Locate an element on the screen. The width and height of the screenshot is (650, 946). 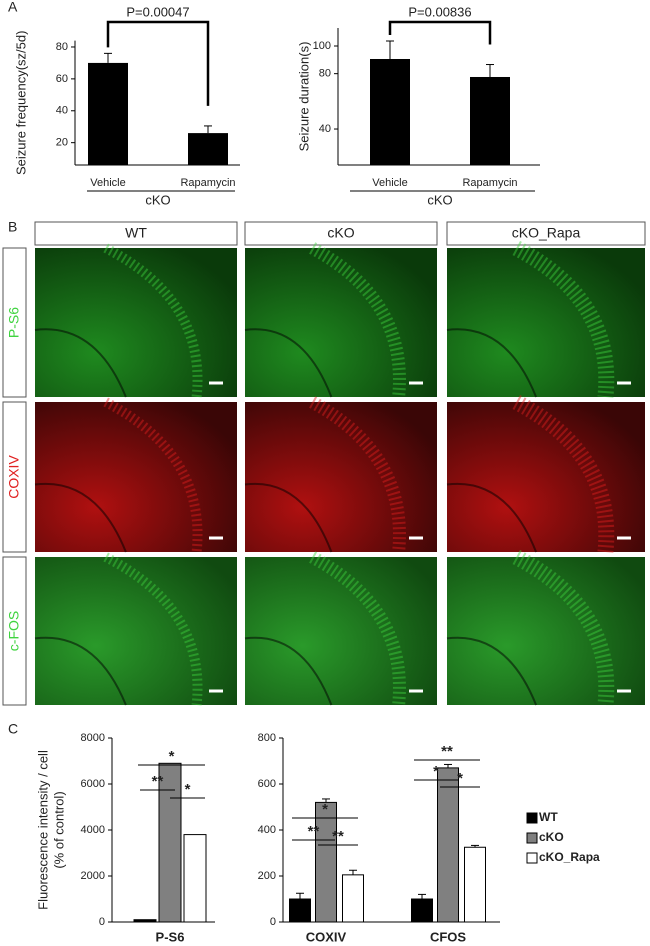
column-header: cKO is located at coordinates (340, 233).